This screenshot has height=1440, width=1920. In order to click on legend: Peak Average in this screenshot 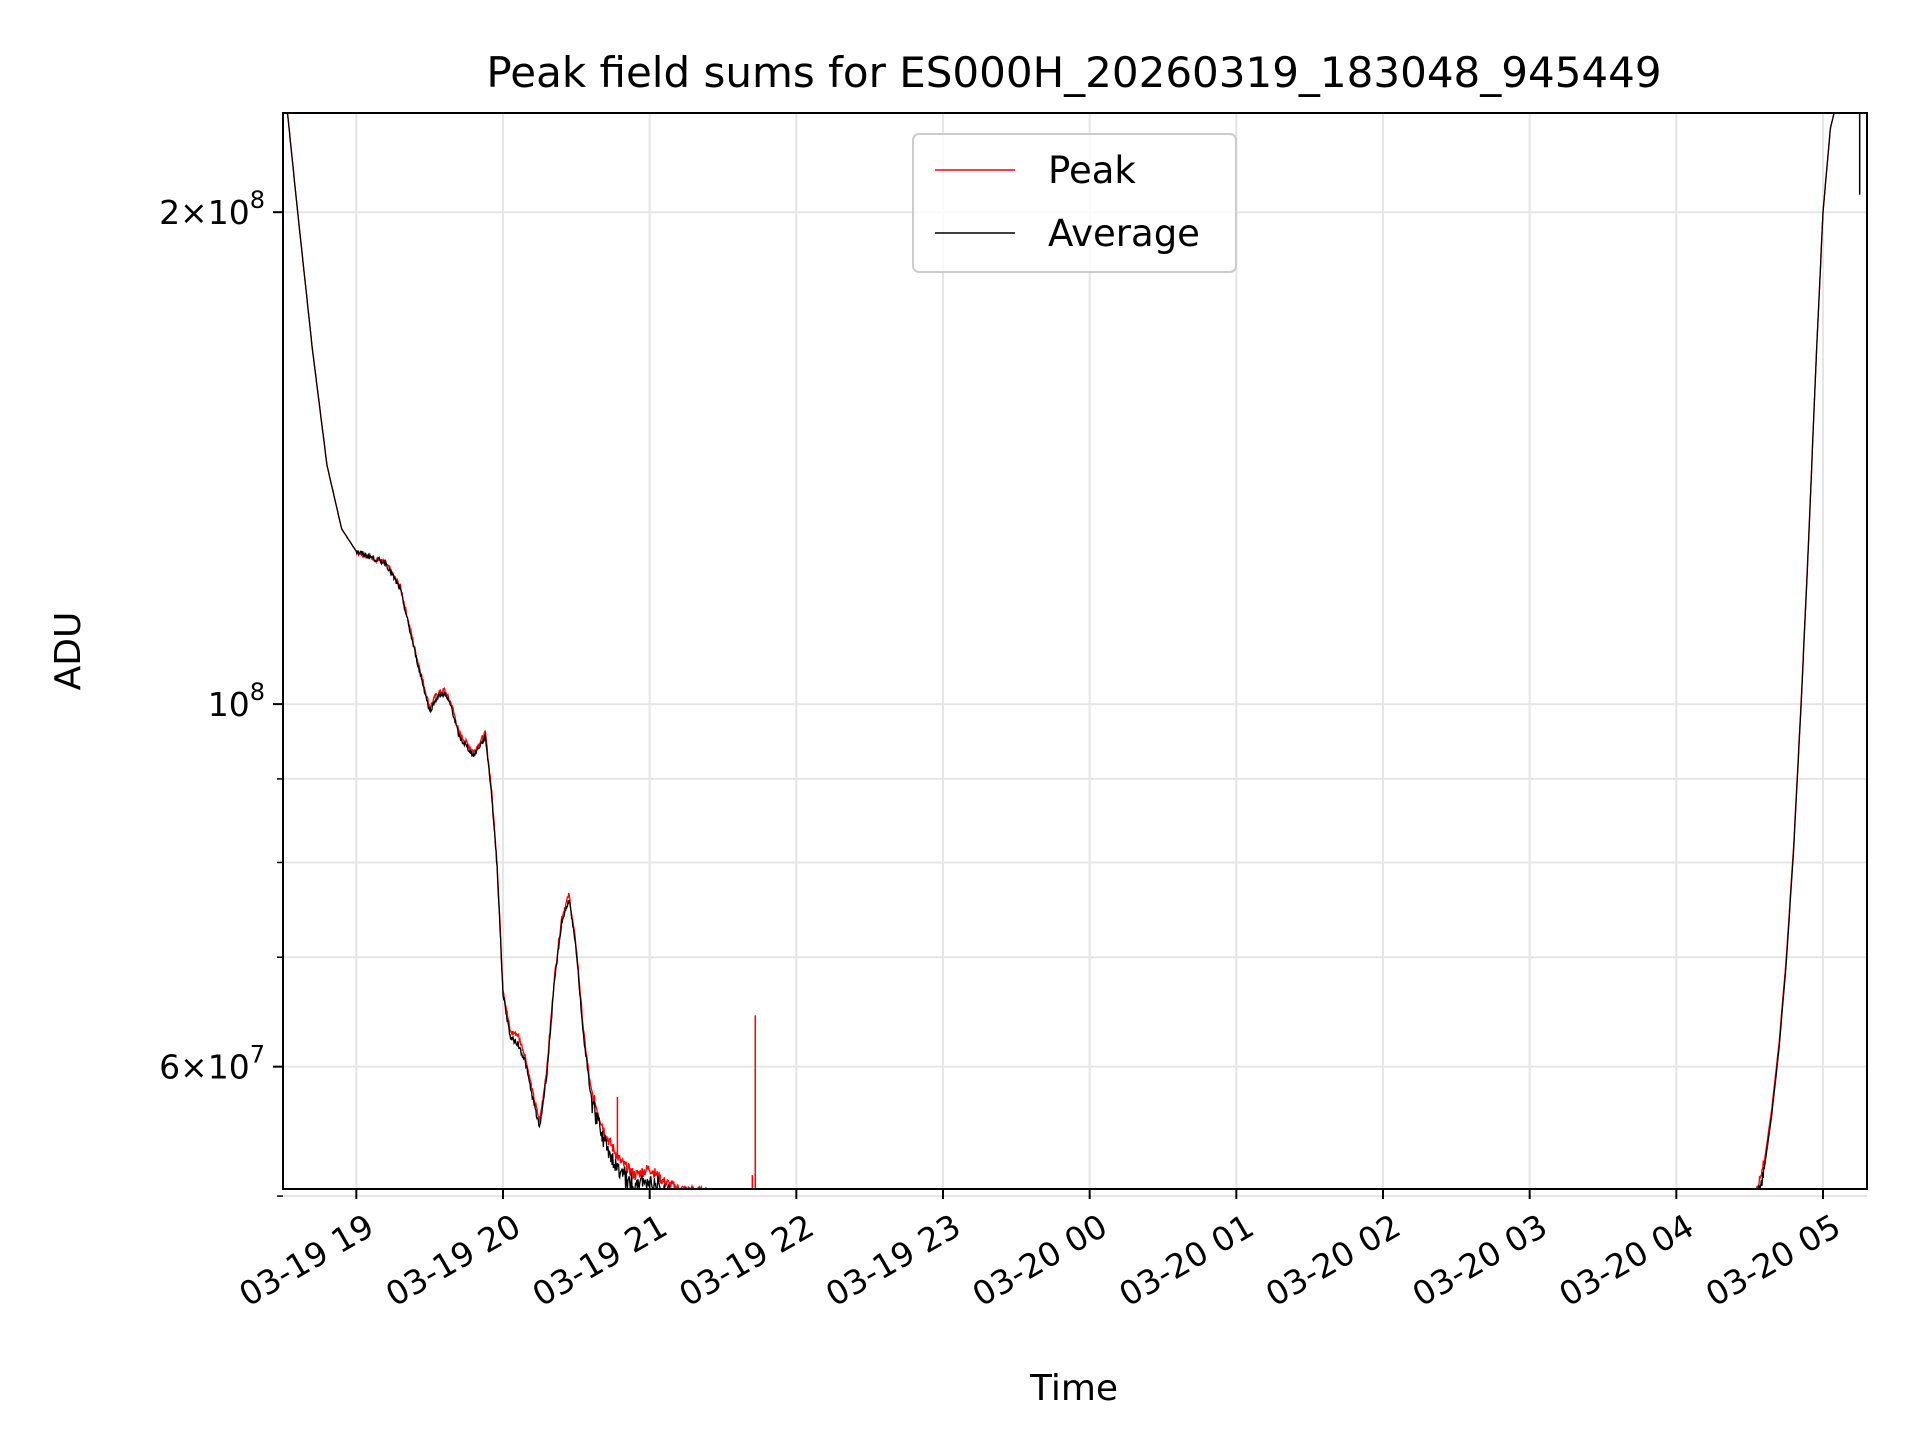, I will do `click(1074, 203)`.